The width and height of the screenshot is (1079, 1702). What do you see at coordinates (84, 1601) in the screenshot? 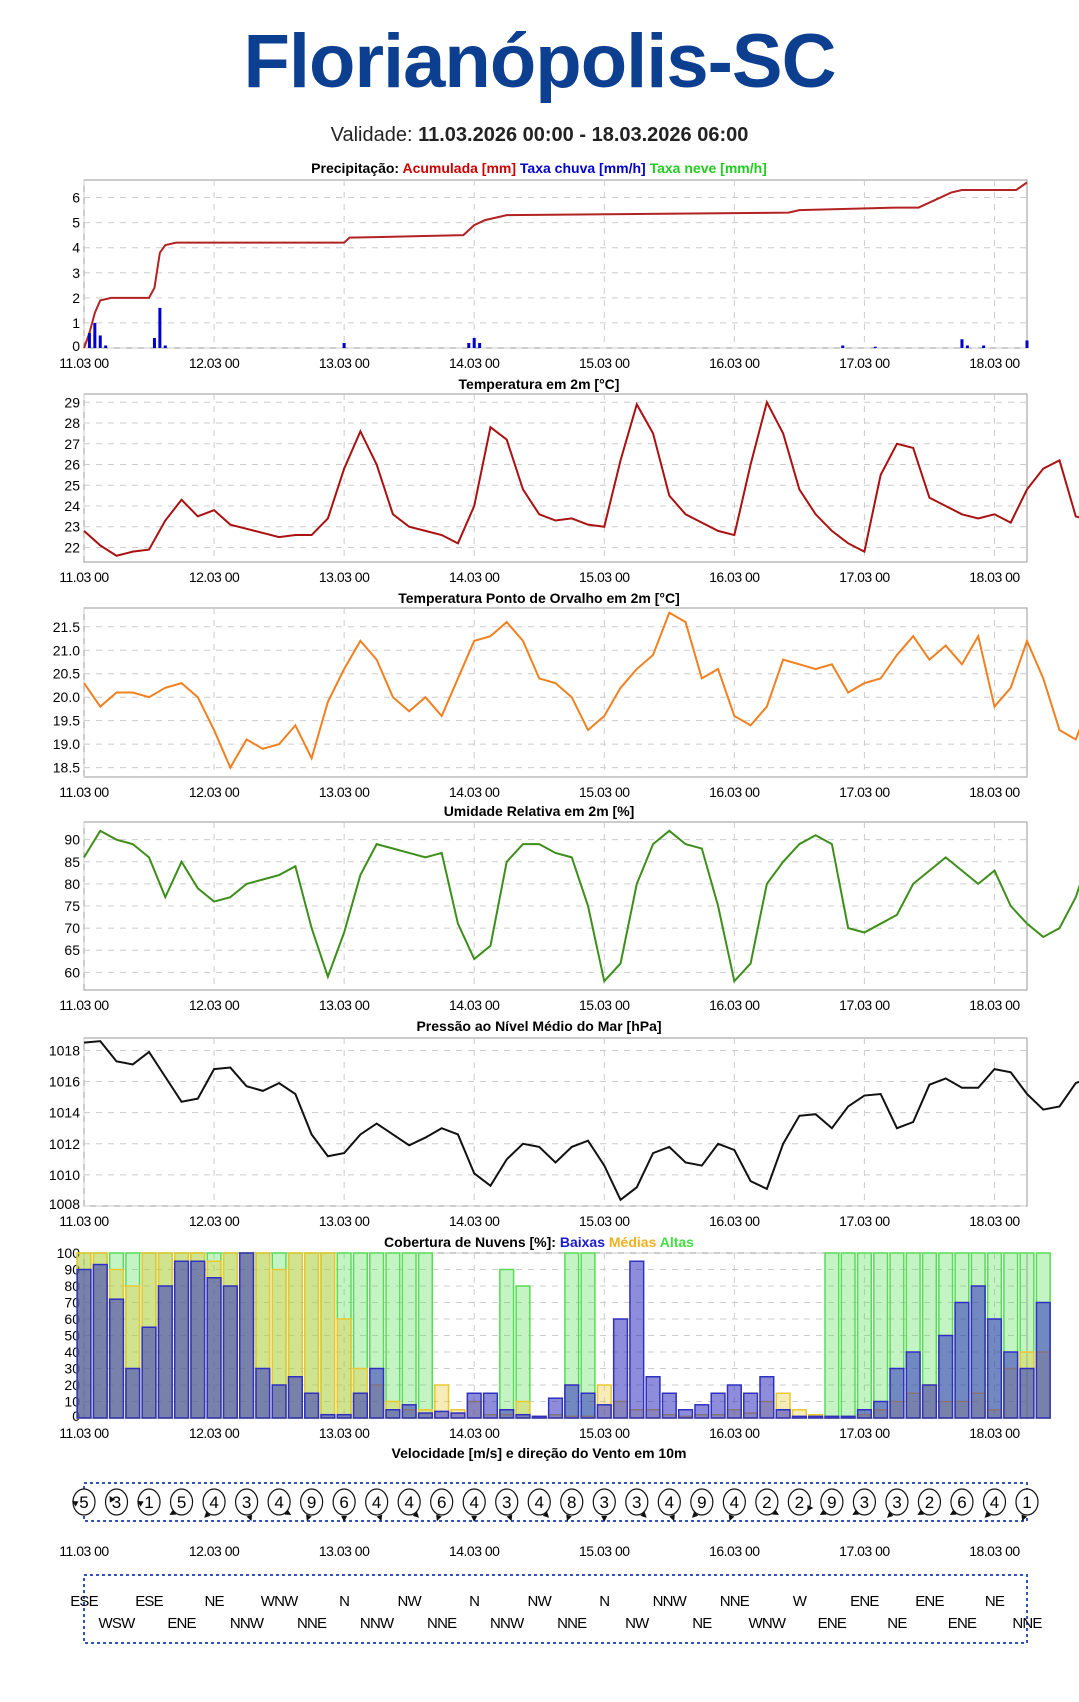
I see `wind-direction-label: ESE` at bounding box center [84, 1601].